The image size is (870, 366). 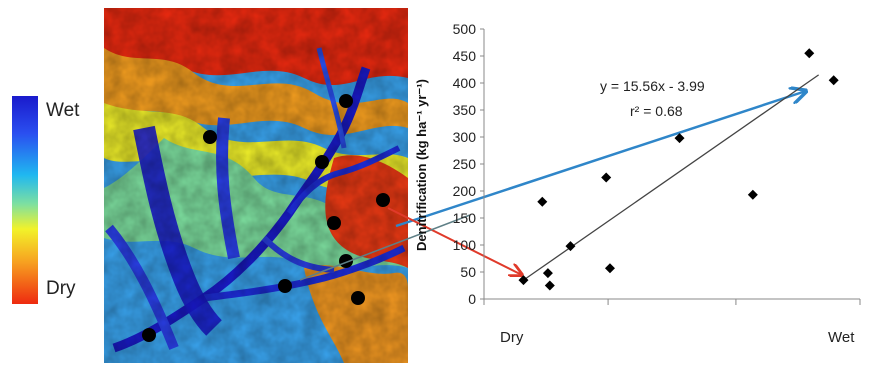 I want to click on y-tick-label: 400, so click(x=465, y=83).